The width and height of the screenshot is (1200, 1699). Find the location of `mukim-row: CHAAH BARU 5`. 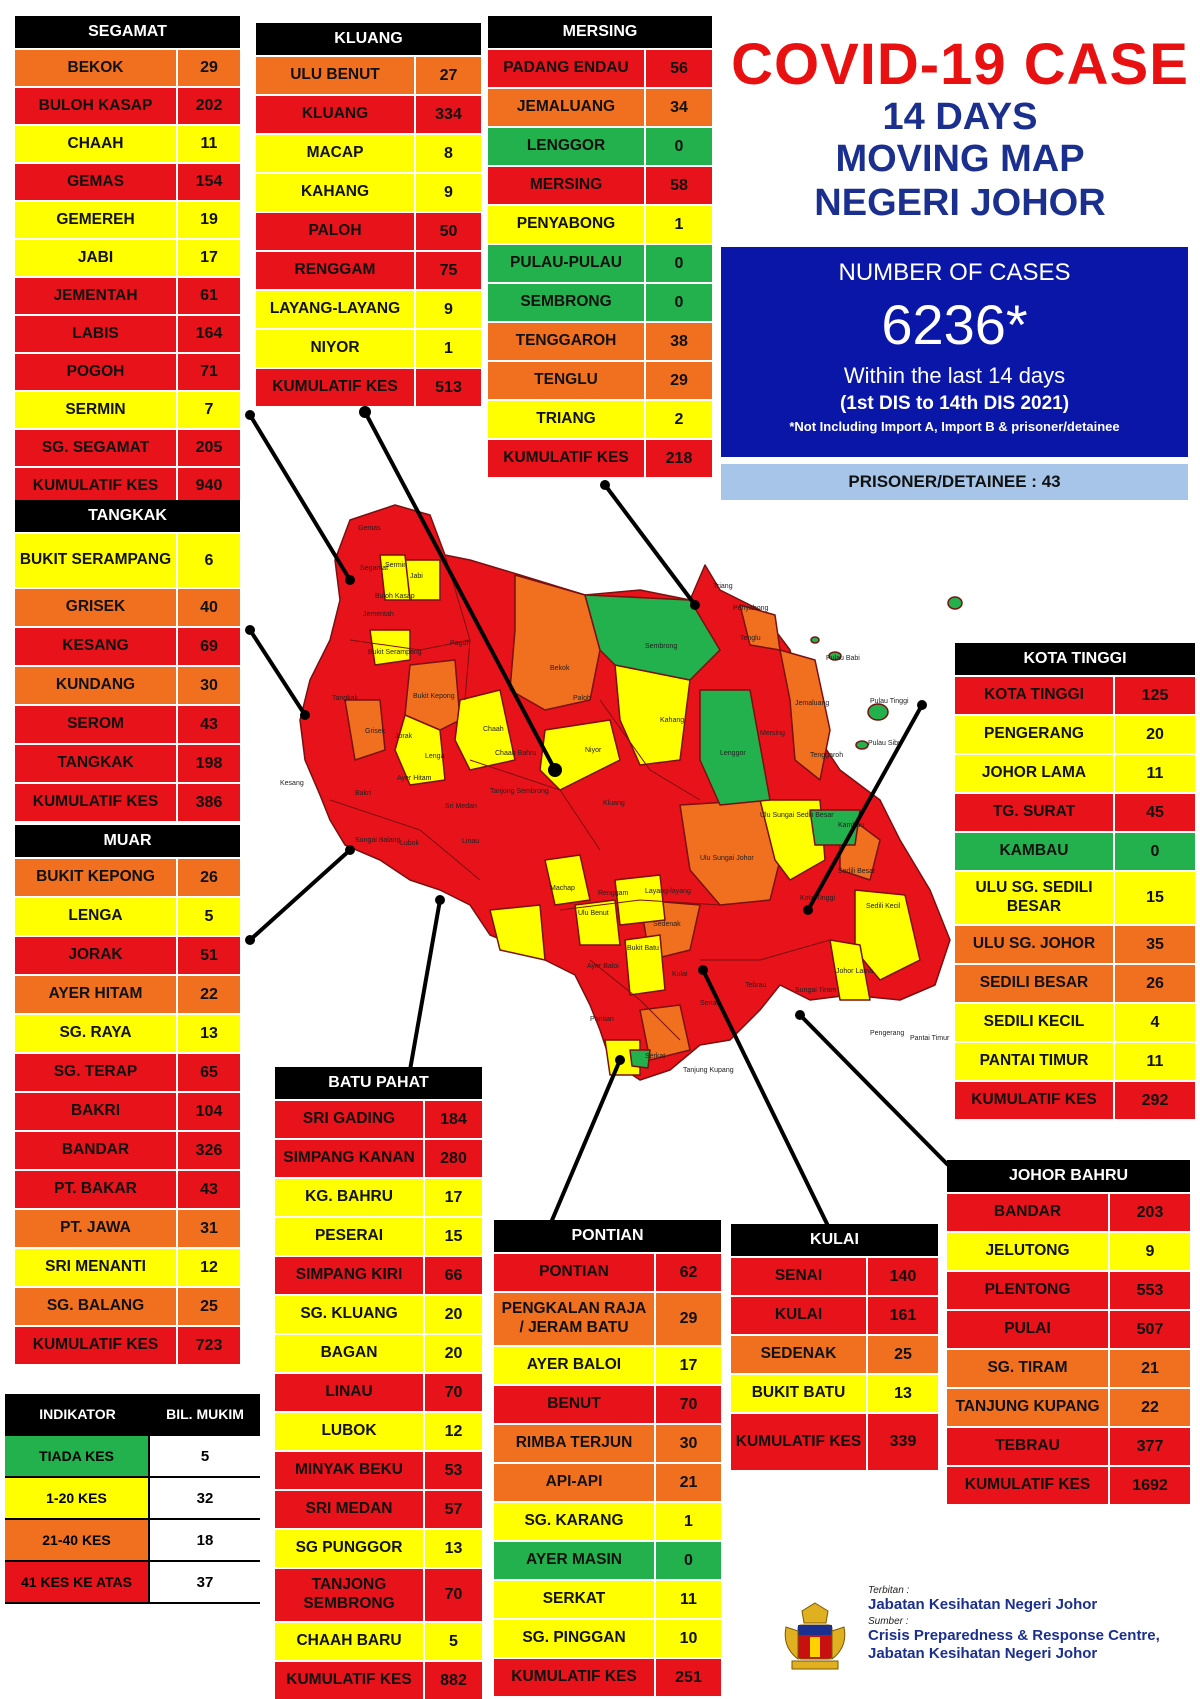

mukim-row: CHAAH BARU 5 is located at coordinates (378, 1640).